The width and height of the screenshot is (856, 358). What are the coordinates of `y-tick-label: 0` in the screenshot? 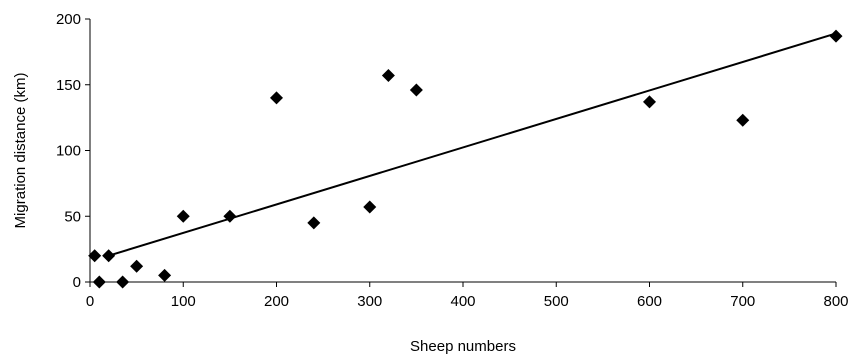 It's located at (77, 282).